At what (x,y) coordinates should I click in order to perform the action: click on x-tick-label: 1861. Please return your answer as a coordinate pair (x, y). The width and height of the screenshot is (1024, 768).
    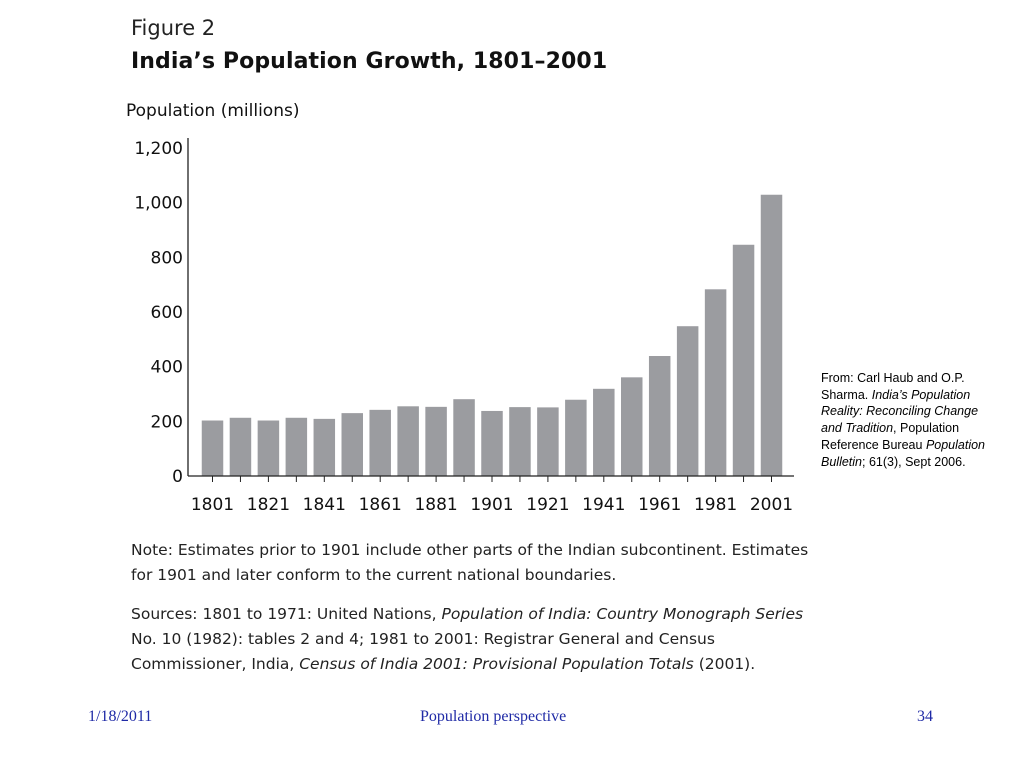
    Looking at the image, I should click on (380, 505).